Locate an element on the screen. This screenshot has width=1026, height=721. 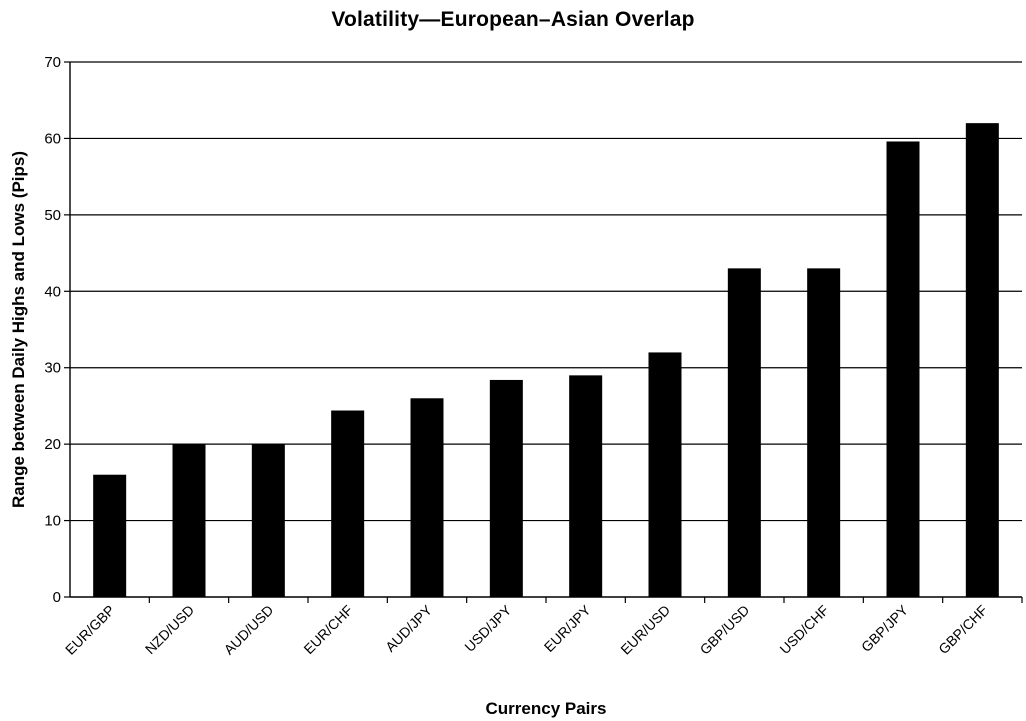
x-category-label: EUR/JPY is located at coordinates (568, 628).